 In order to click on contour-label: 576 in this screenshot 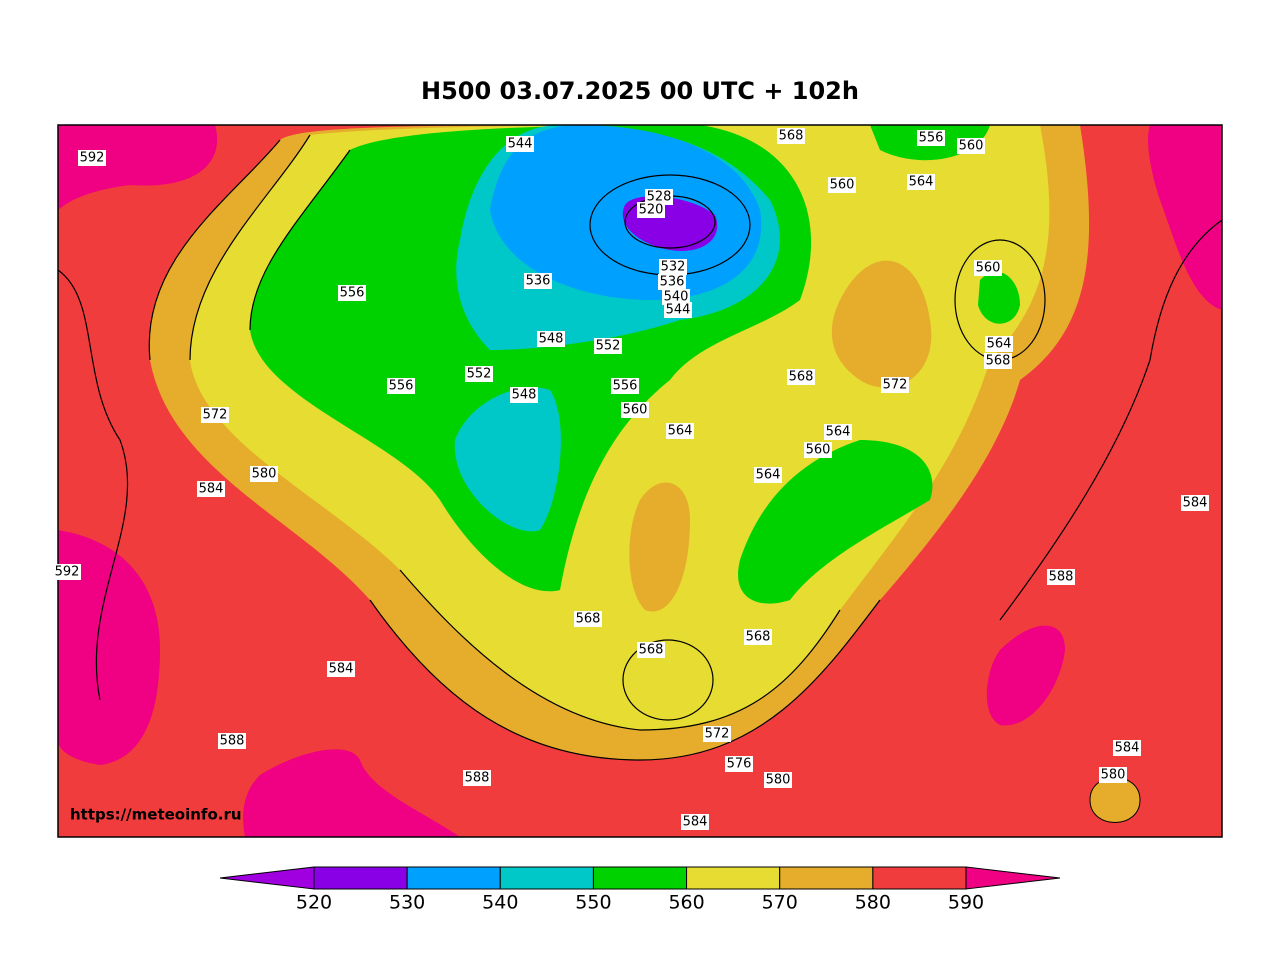, I will do `click(739, 764)`.